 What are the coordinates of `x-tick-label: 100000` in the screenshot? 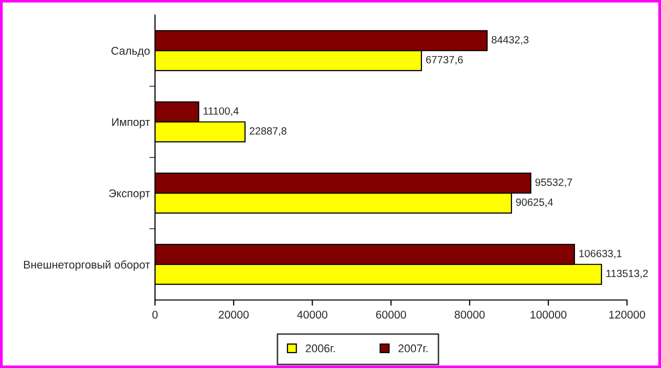 It's located at (548, 314).